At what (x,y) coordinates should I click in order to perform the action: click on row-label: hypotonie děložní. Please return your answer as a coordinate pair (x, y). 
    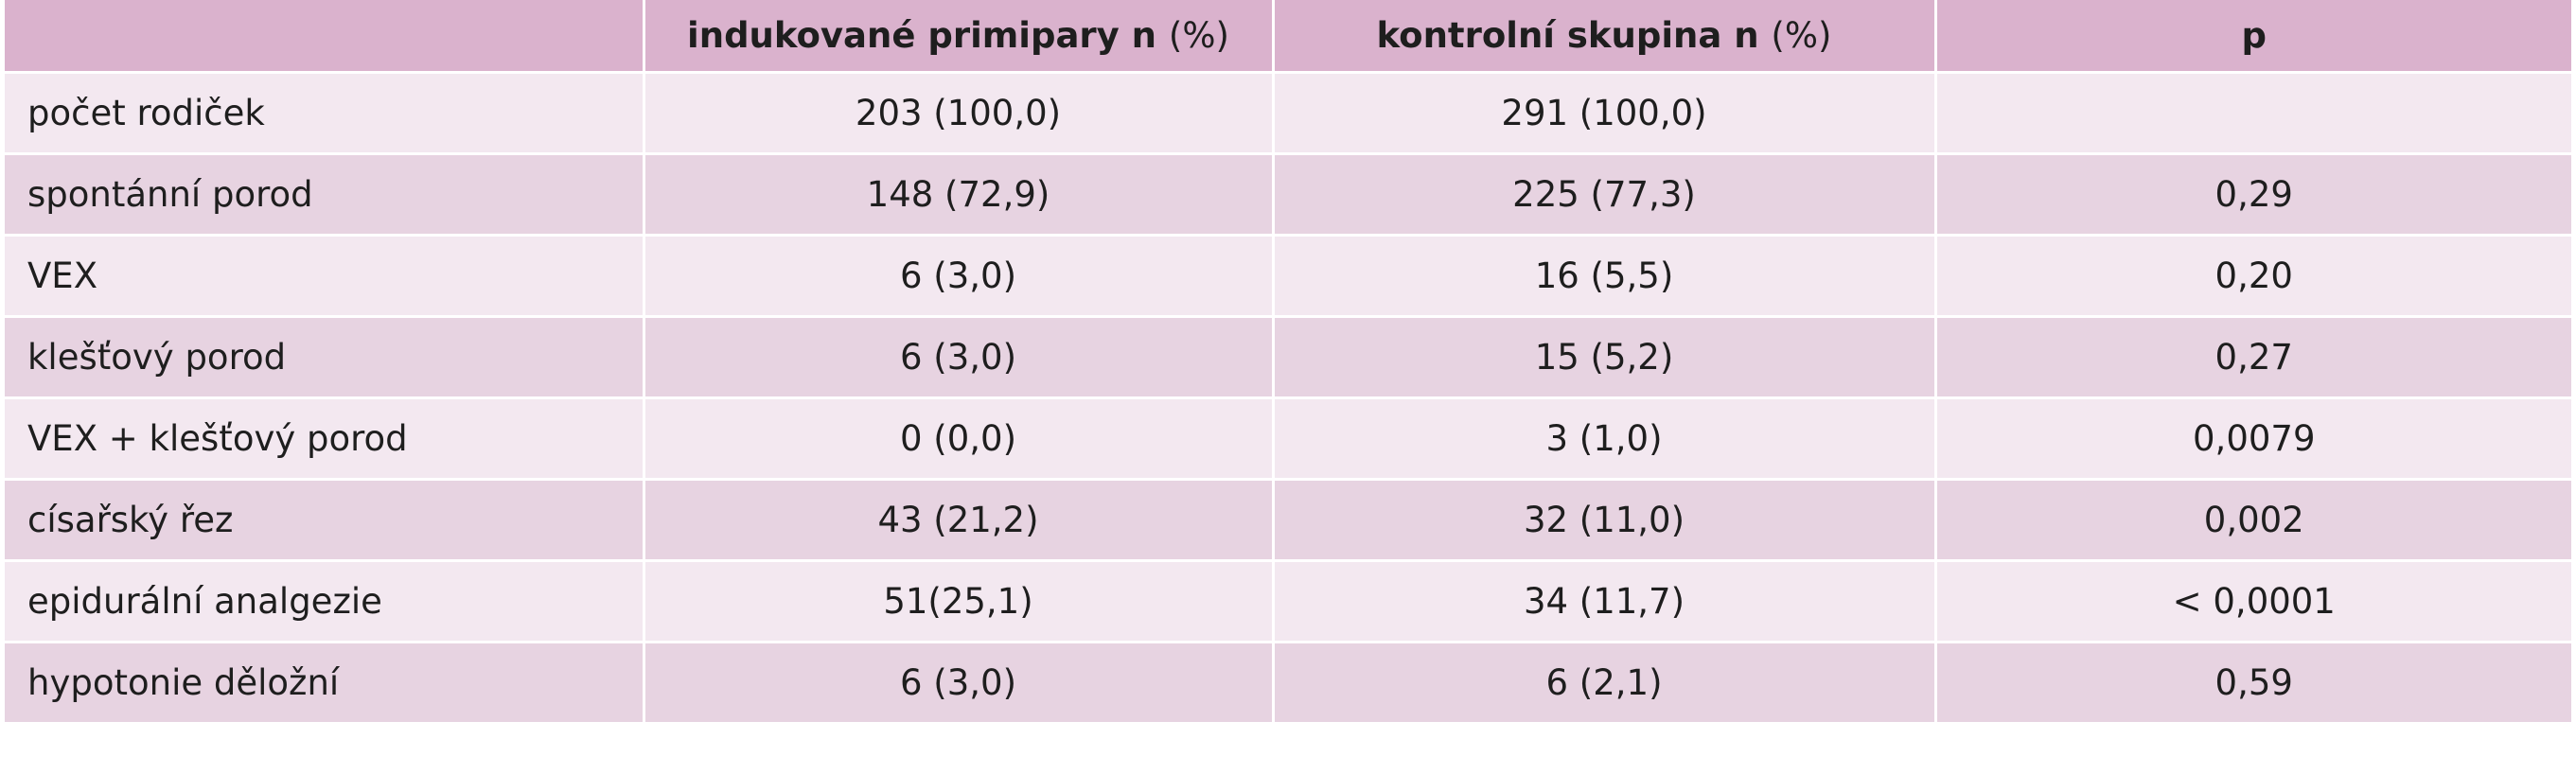
    Looking at the image, I should click on (325, 684).